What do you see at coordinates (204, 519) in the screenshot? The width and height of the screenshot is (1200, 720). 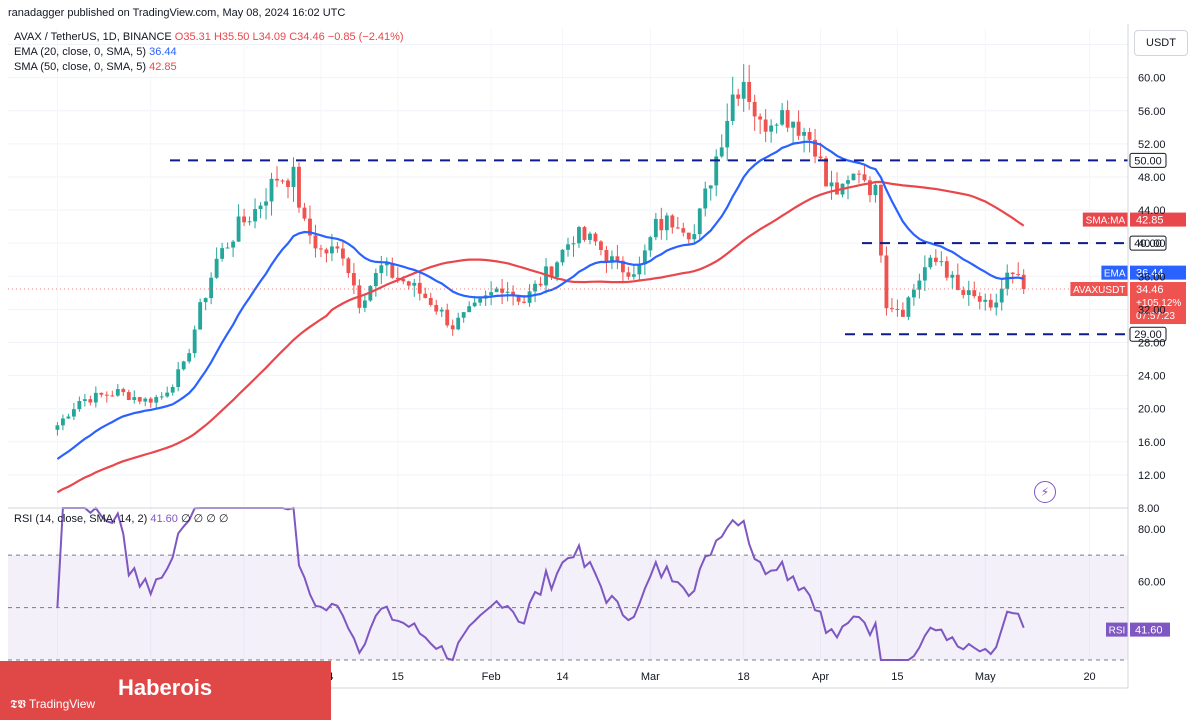 I see `rsi-extra: ∅ ∅ ∅ ∅` at bounding box center [204, 519].